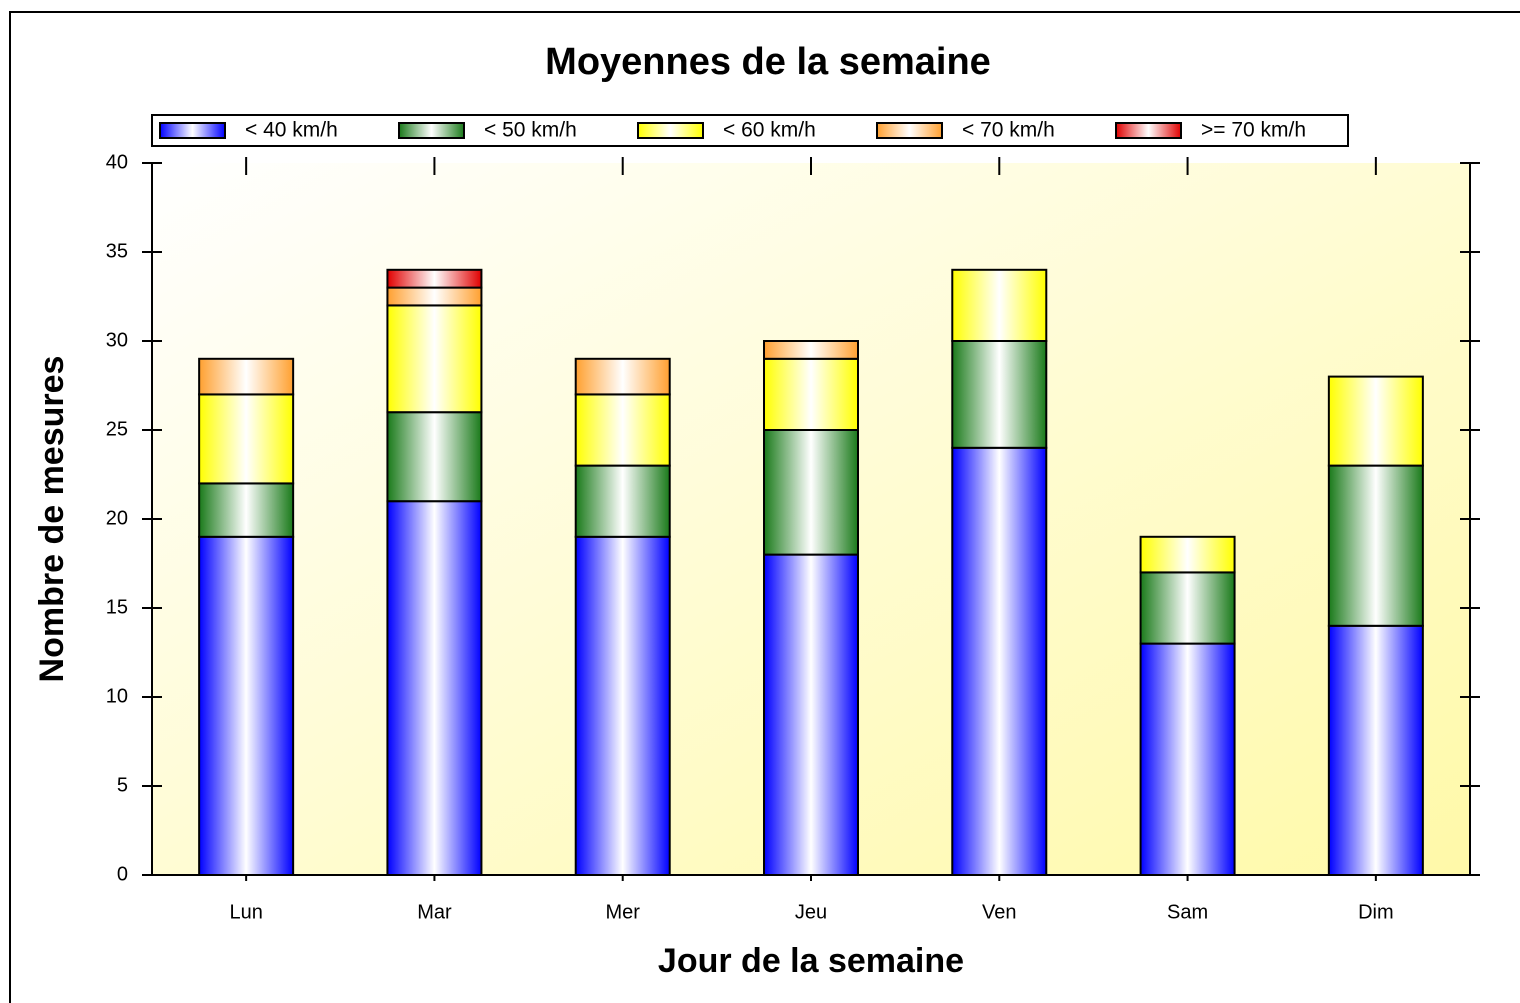  Describe the element at coordinates (811, 961) in the screenshot. I see `x-axis-title: Jour de la semaine` at that location.